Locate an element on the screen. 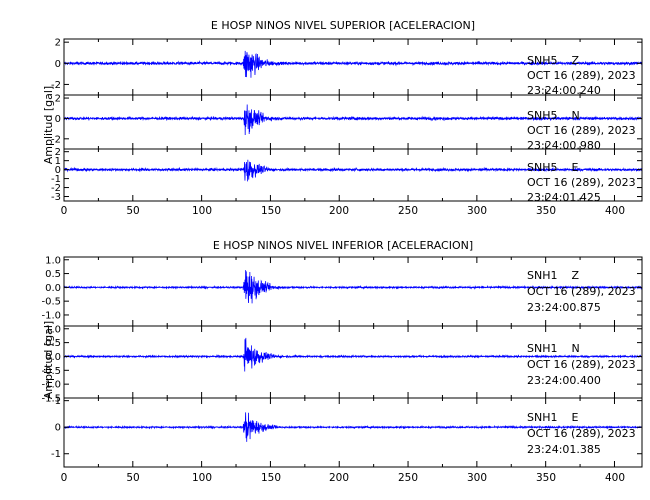 The image size is (650, 500). time-label: 23:24:00.400 is located at coordinates (564, 380).